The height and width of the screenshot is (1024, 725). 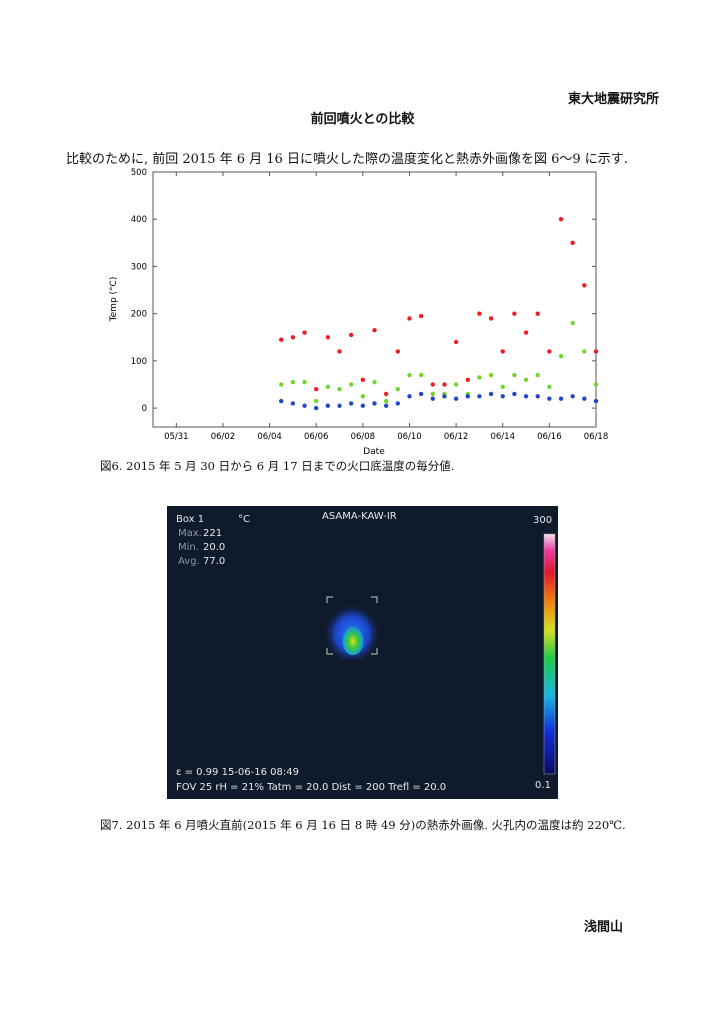 I want to click on x-tick-label: 06/06, so click(x=316, y=437).